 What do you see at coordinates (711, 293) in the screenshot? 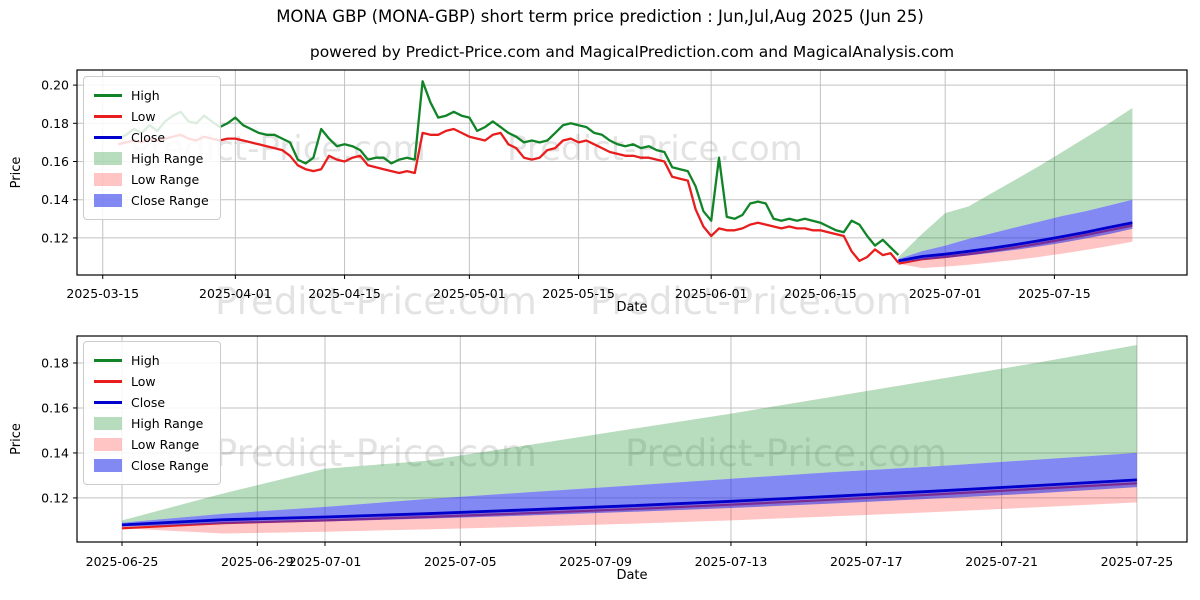
I see `x-tick-label: 2025-06-01` at bounding box center [711, 293].